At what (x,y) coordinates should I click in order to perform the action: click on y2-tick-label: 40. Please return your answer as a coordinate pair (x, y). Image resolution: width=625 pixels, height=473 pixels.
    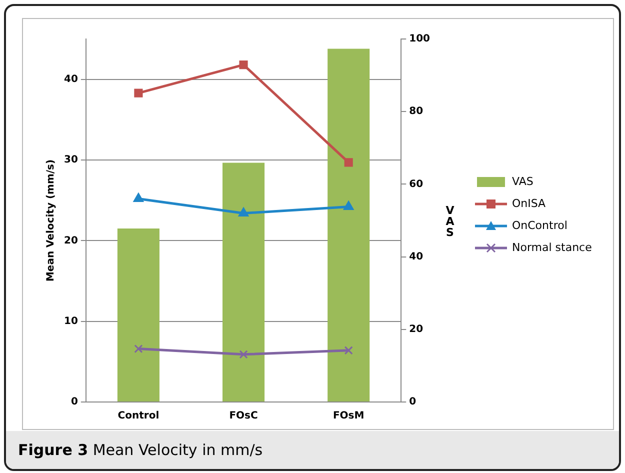
    Looking at the image, I should click on (416, 256).